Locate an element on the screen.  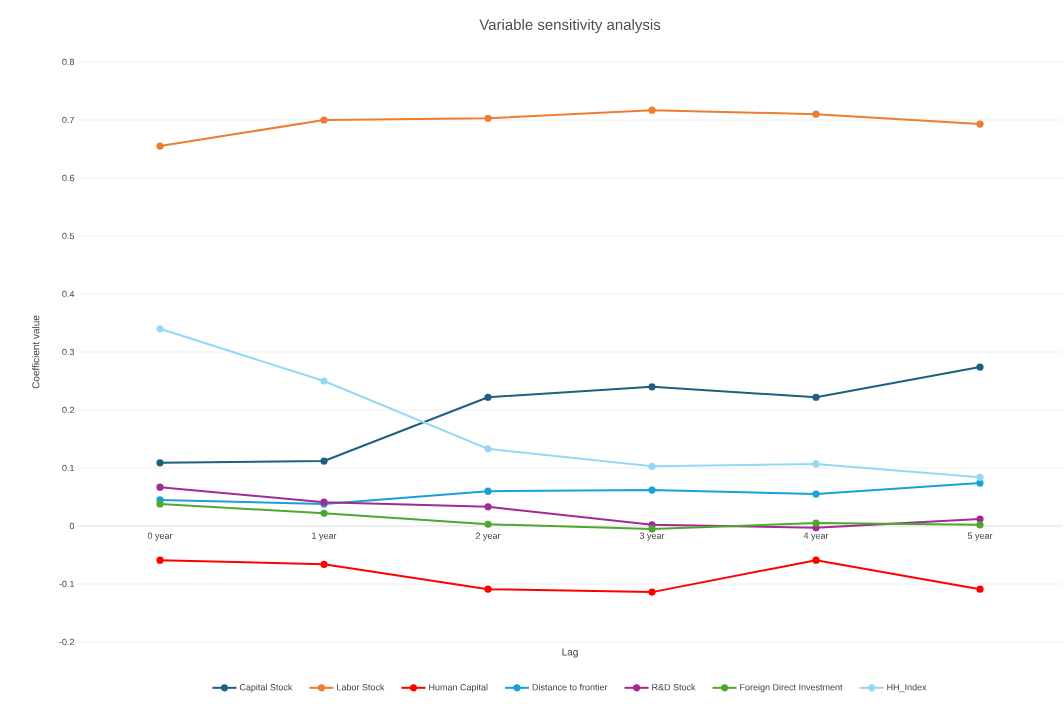
chart-title: Variable sensitivity analysis is located at coordinates (570, 26).